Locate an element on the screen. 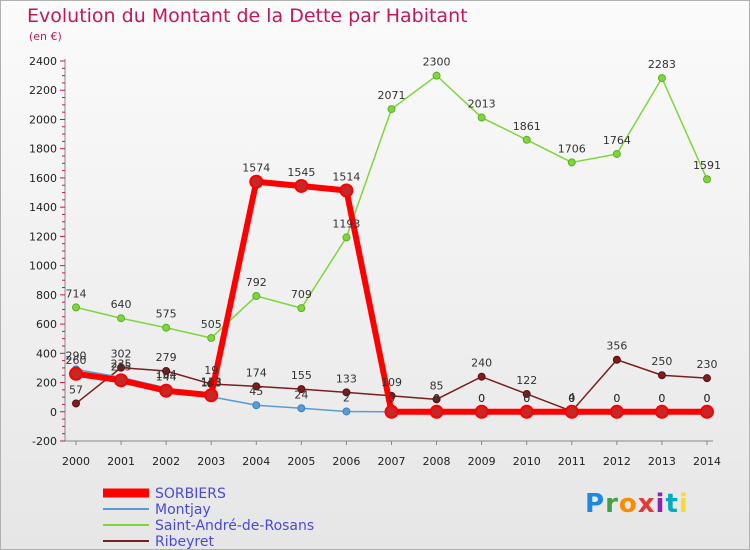  x-tick-label: 2012 is located at coordinates (617, 461).